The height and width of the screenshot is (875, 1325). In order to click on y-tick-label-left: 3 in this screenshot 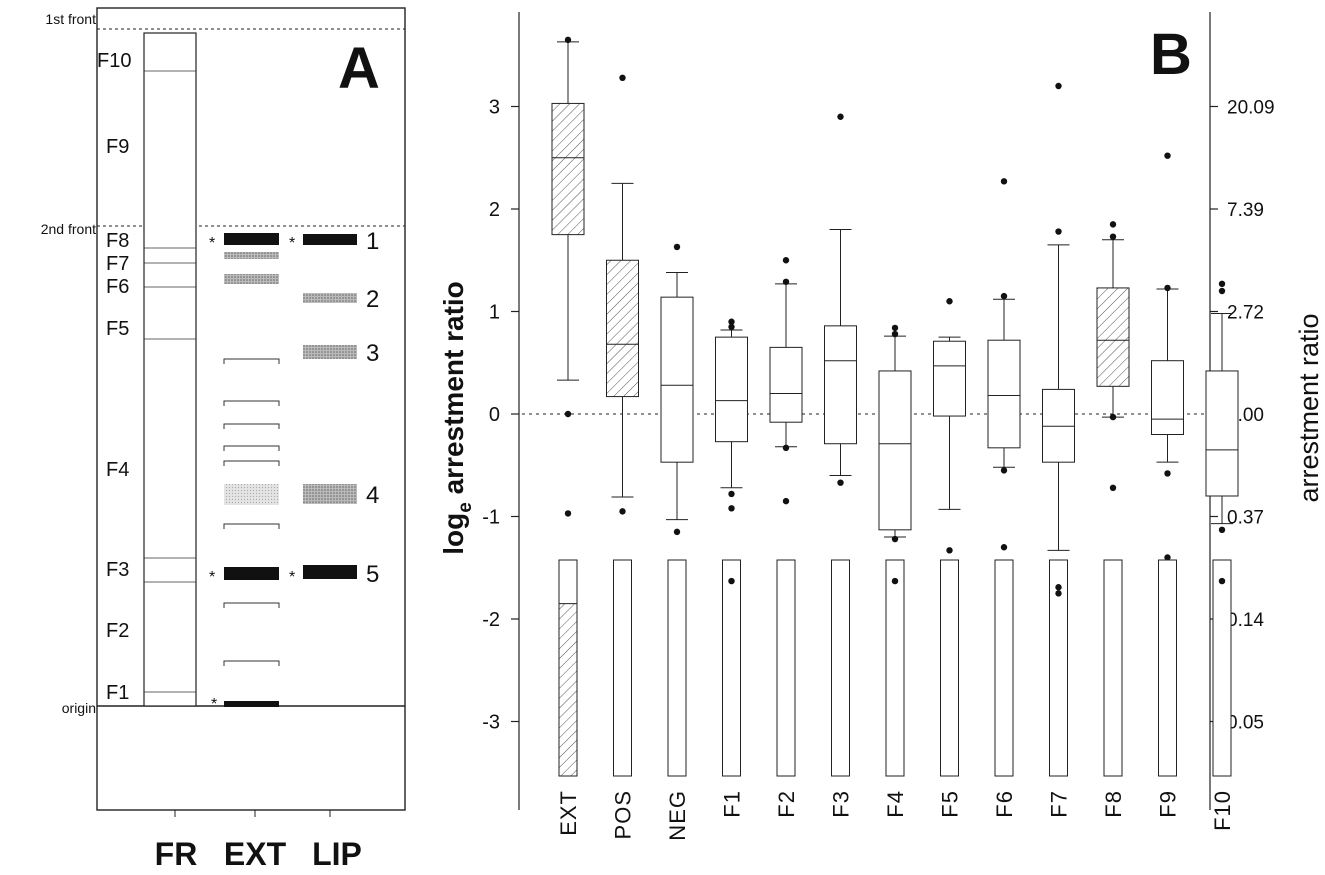, I will do `click(494, 108)`.